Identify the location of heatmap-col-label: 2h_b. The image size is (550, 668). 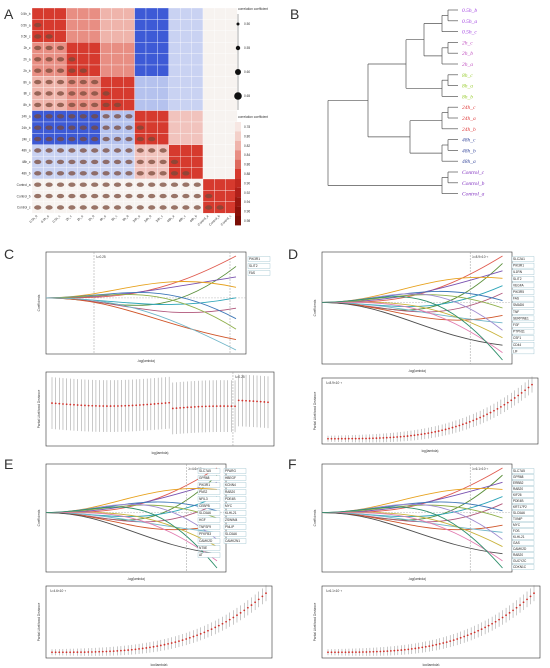
(92, 218).